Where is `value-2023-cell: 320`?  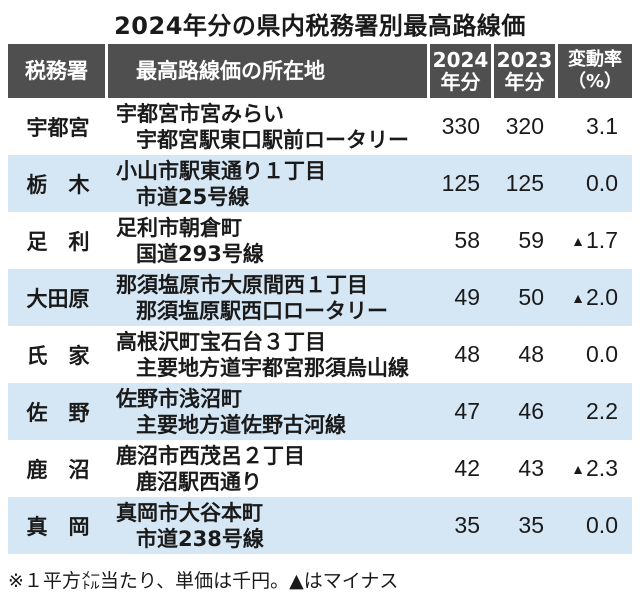 value-2023-cell: 320 is located at coordinates (524, 126).